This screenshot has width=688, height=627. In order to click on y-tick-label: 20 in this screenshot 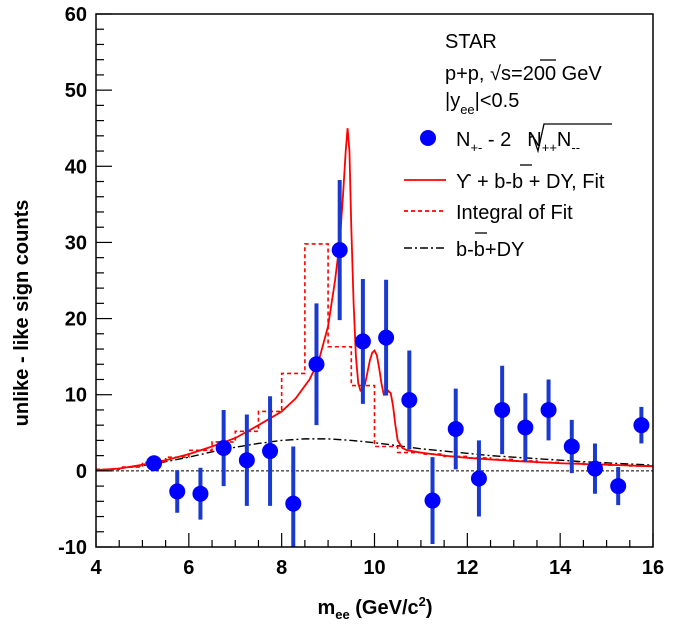, I will do `click(76, 320)`.